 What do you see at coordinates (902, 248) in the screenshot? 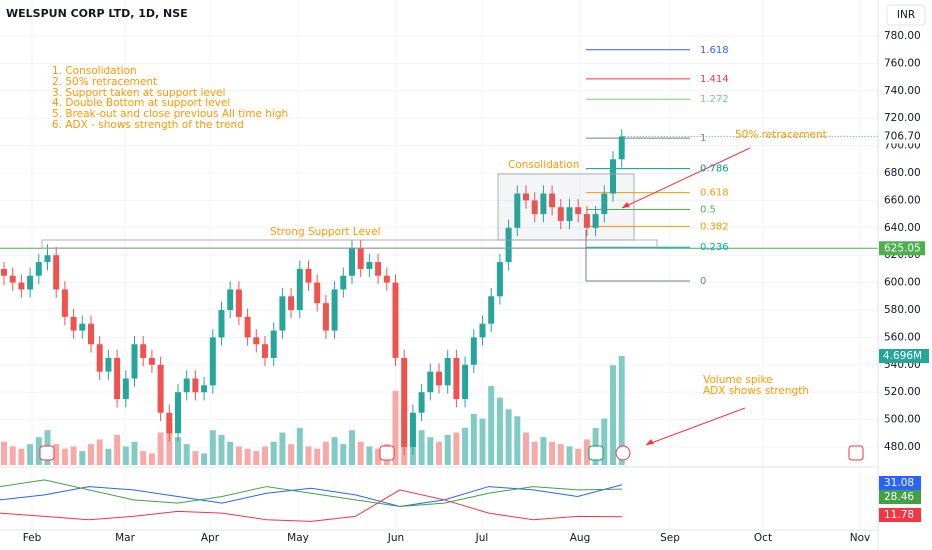
I see `support-tag-label: 625.05` at bounding box center [902, 248].